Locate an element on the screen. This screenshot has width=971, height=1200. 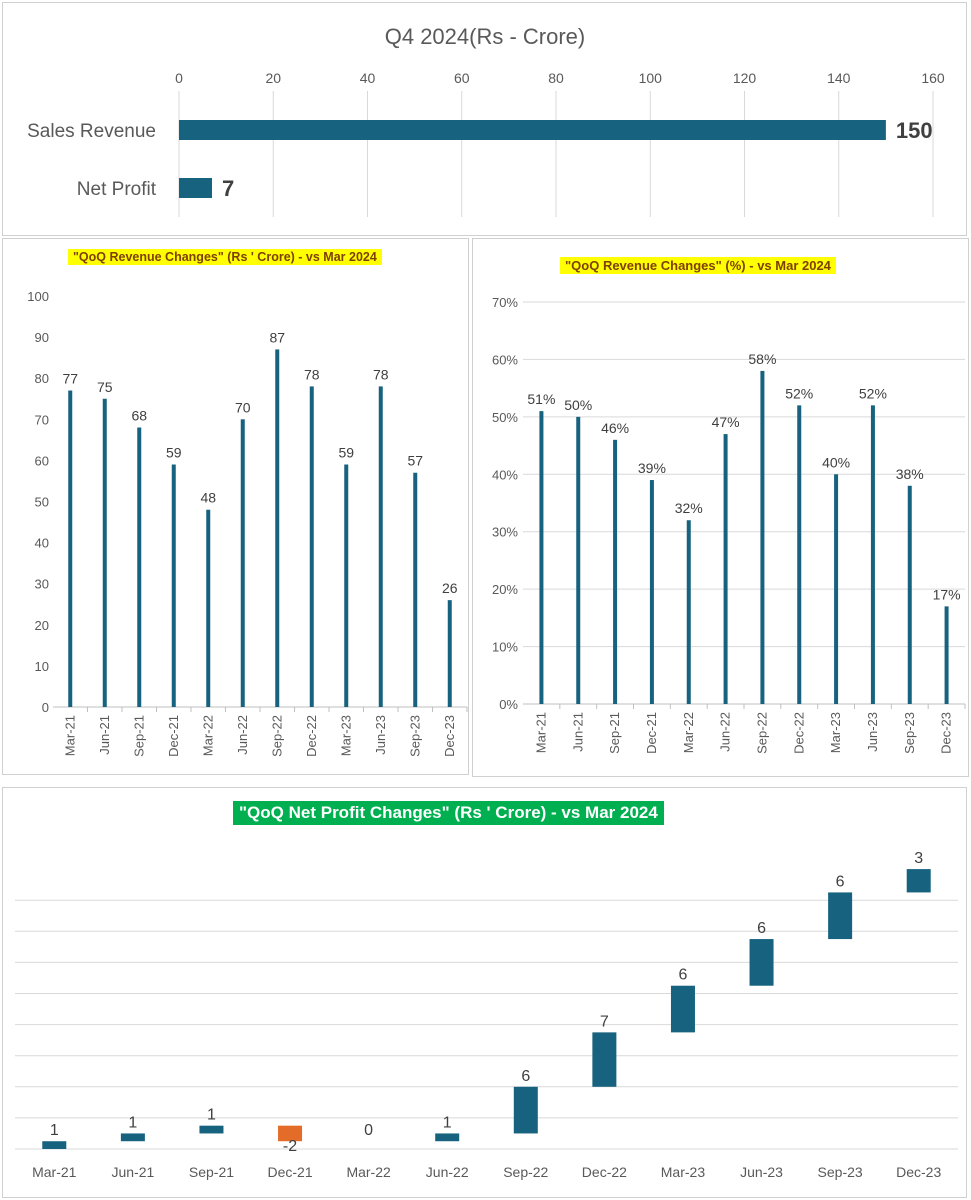
data-label: 58% is located at coordinates (762, 359).